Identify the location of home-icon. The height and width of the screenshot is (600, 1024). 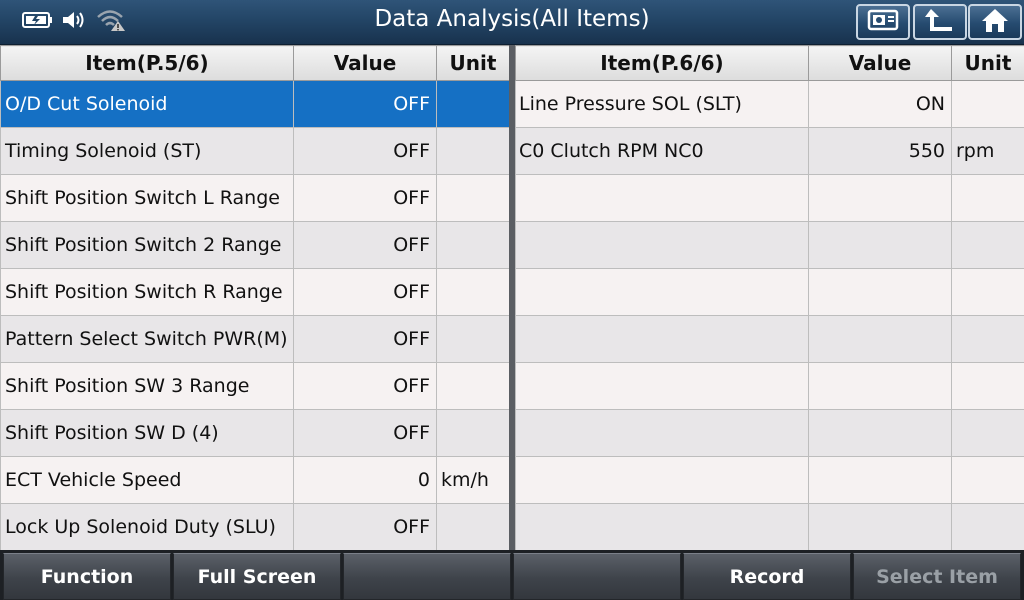
(995, 22).